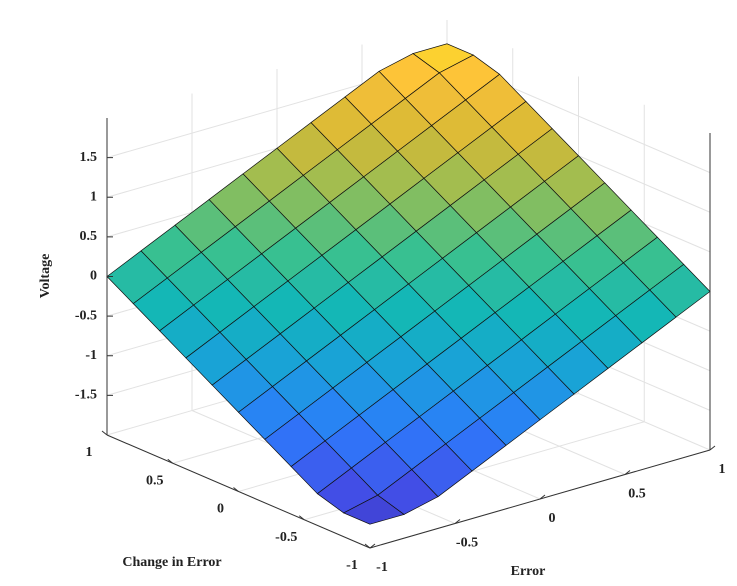  Describe the element at coordinates (382, 567) in the screenshot. I see `x-tick-label: -1` at that location.